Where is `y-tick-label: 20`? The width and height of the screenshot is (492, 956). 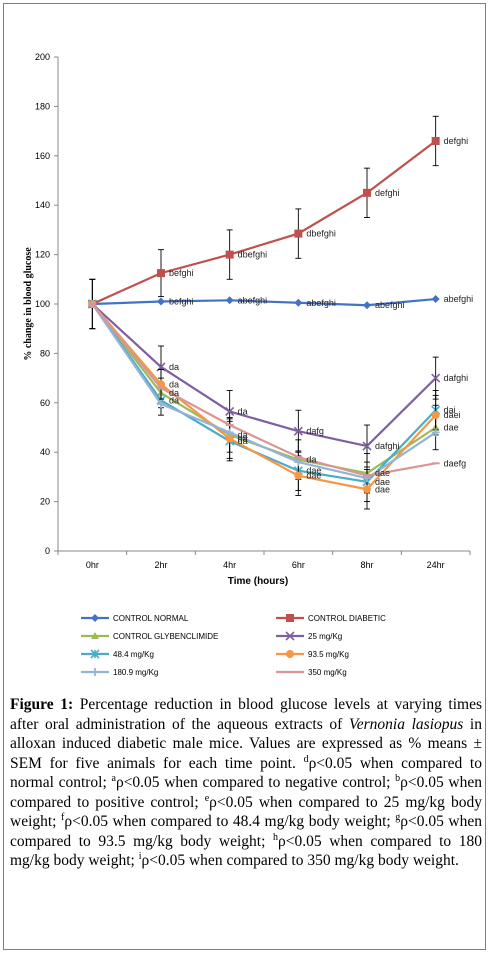 y-tick-label: 20 is located at coordinates (45, 502).